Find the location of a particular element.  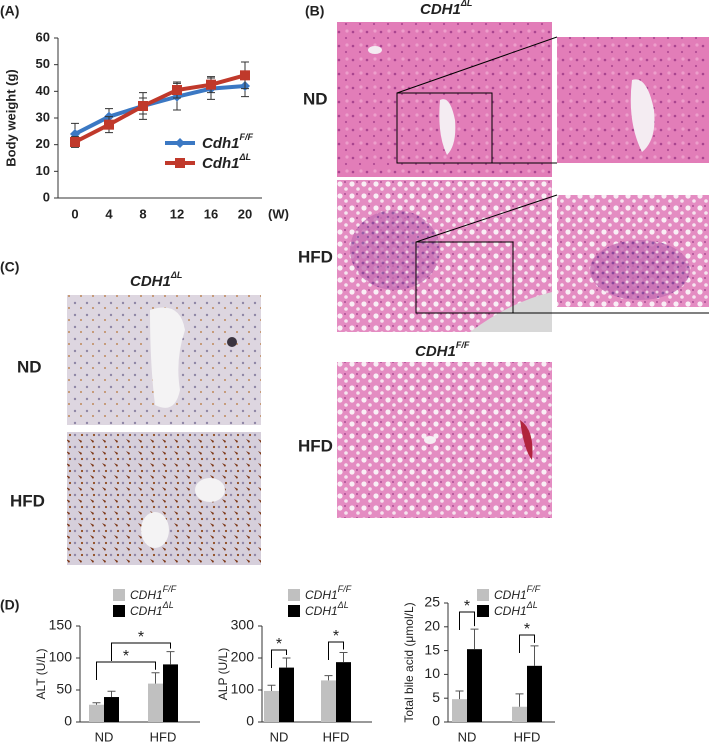

x-tick-label: 0 is located at coordinates (74, 213).